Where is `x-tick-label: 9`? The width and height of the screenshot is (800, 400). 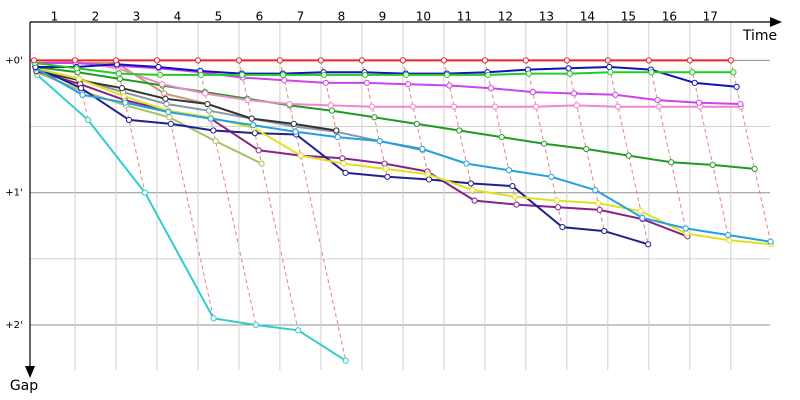 x-tick-label: 9 is located at coordinates (383, 17).